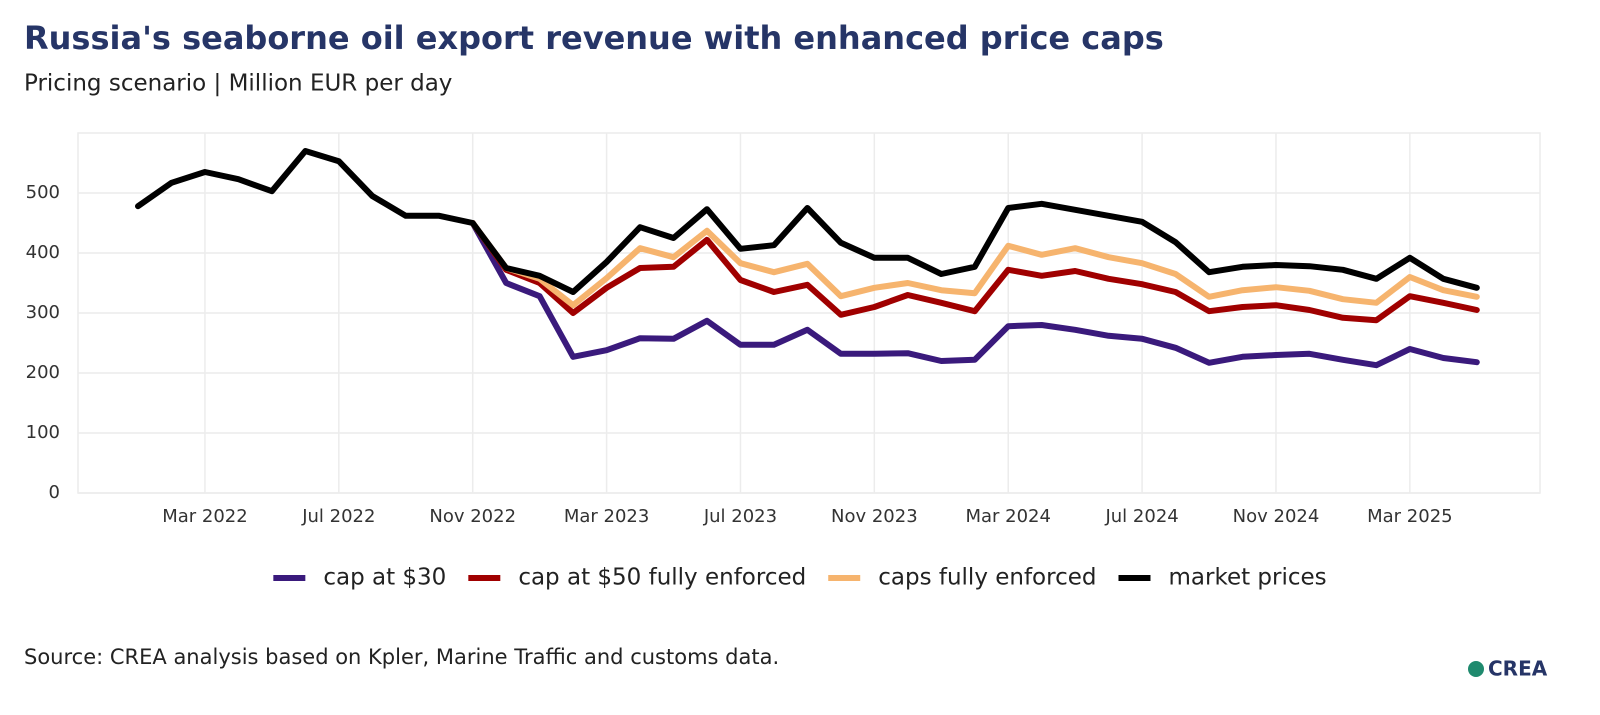 The image size is (1600, 715). Describe the element at coordinates (1410, 516) in the screenshot. I see `x-tick-label: Mar 2025` at that location.